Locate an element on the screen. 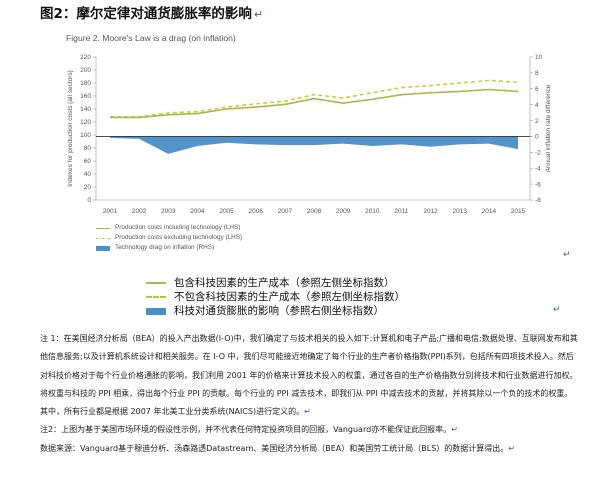 The width and height of the screenshot is (597, 488). cn-legend-including: 包含科技因素的生产成本（参照左侧坐标指数） is located at coordinates (275, 283).